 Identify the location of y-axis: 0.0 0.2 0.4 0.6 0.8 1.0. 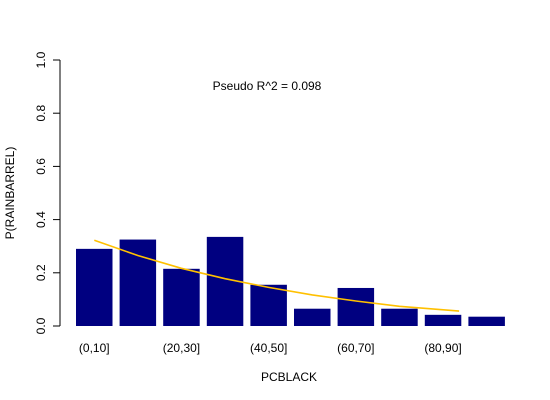
(47, 192).